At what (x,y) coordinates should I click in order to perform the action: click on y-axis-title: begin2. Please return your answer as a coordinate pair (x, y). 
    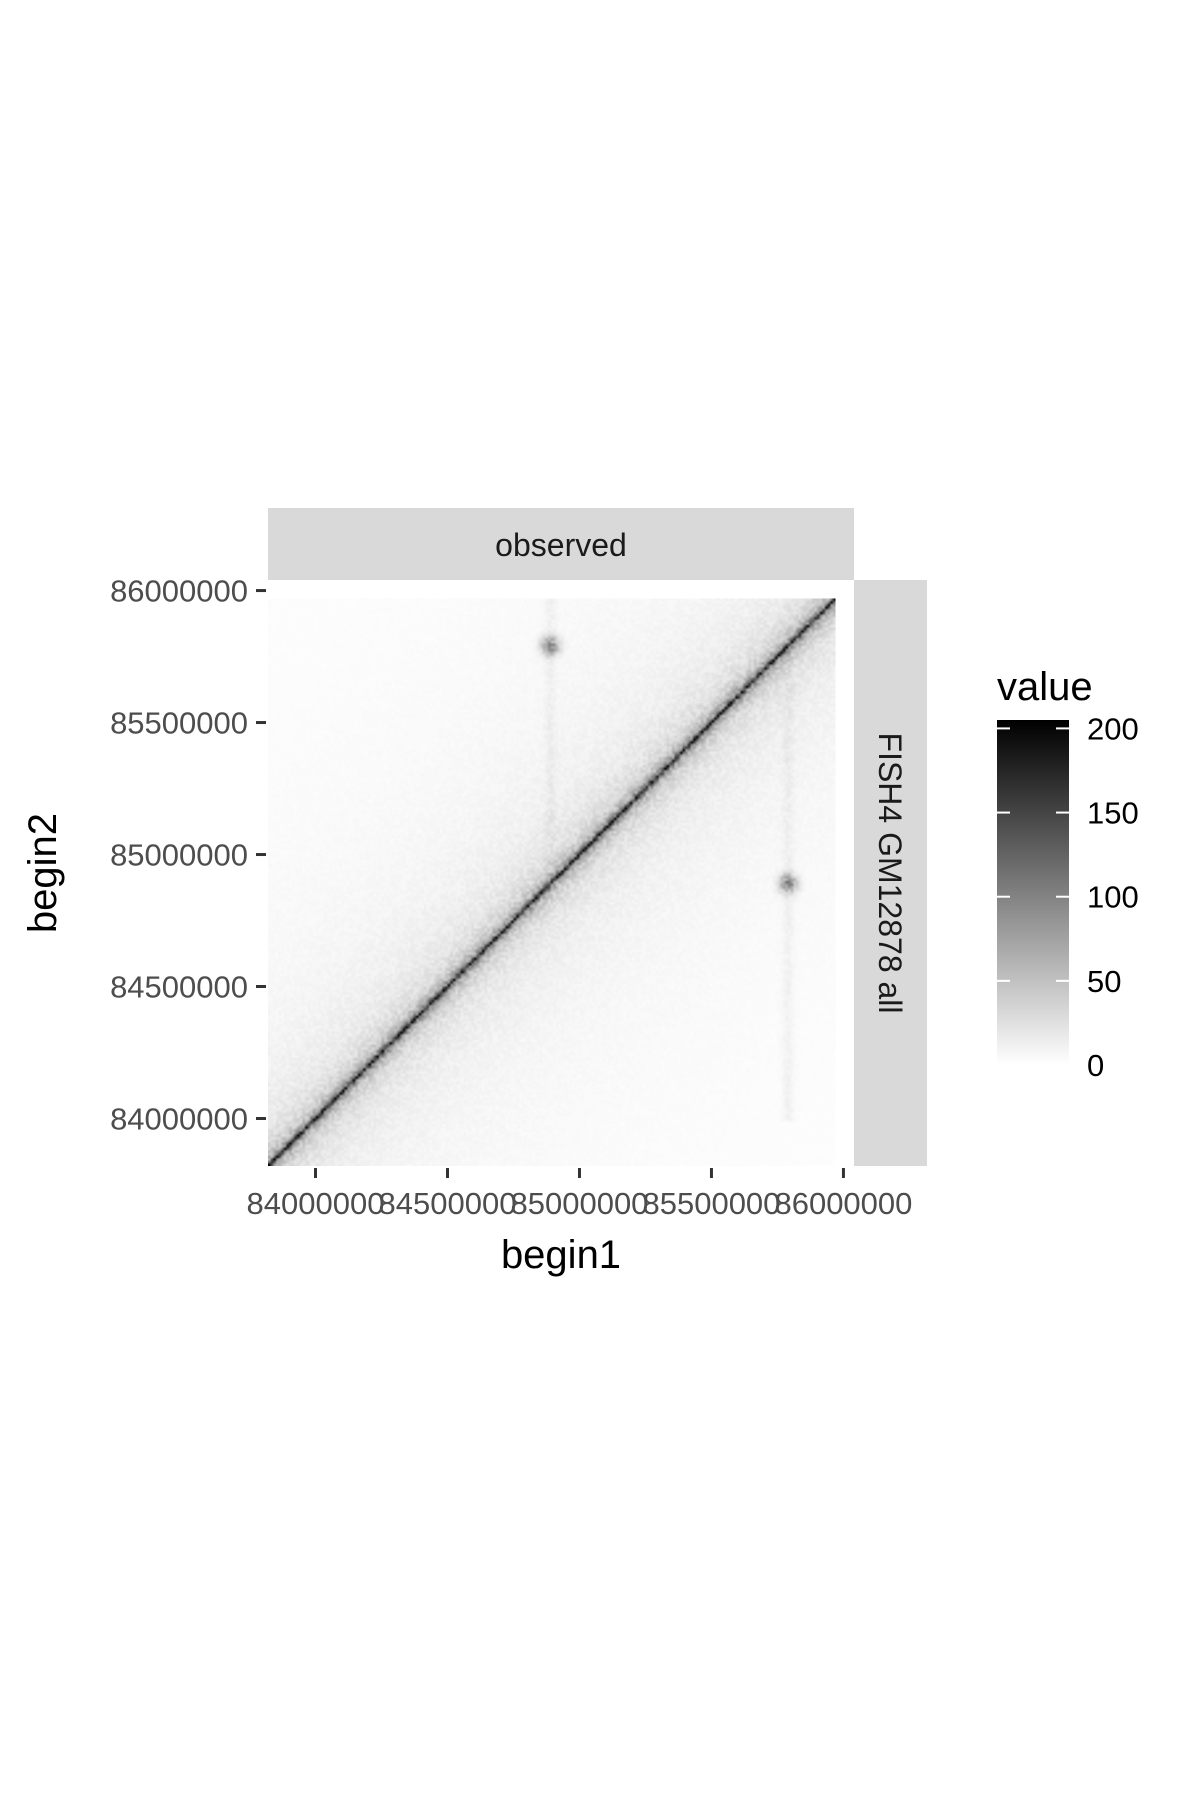
    Looking at the image, I should click on (43, 873).